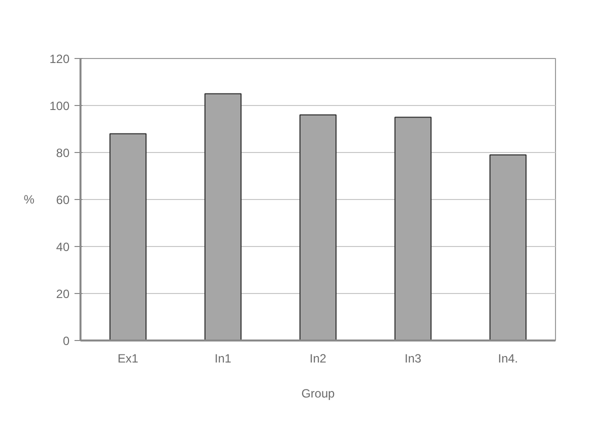 This screenshot has width=603, height=426. Describe the element at coordinates (508, 359) in the screenshot. I see `x-tick-label: In4.` at that location.